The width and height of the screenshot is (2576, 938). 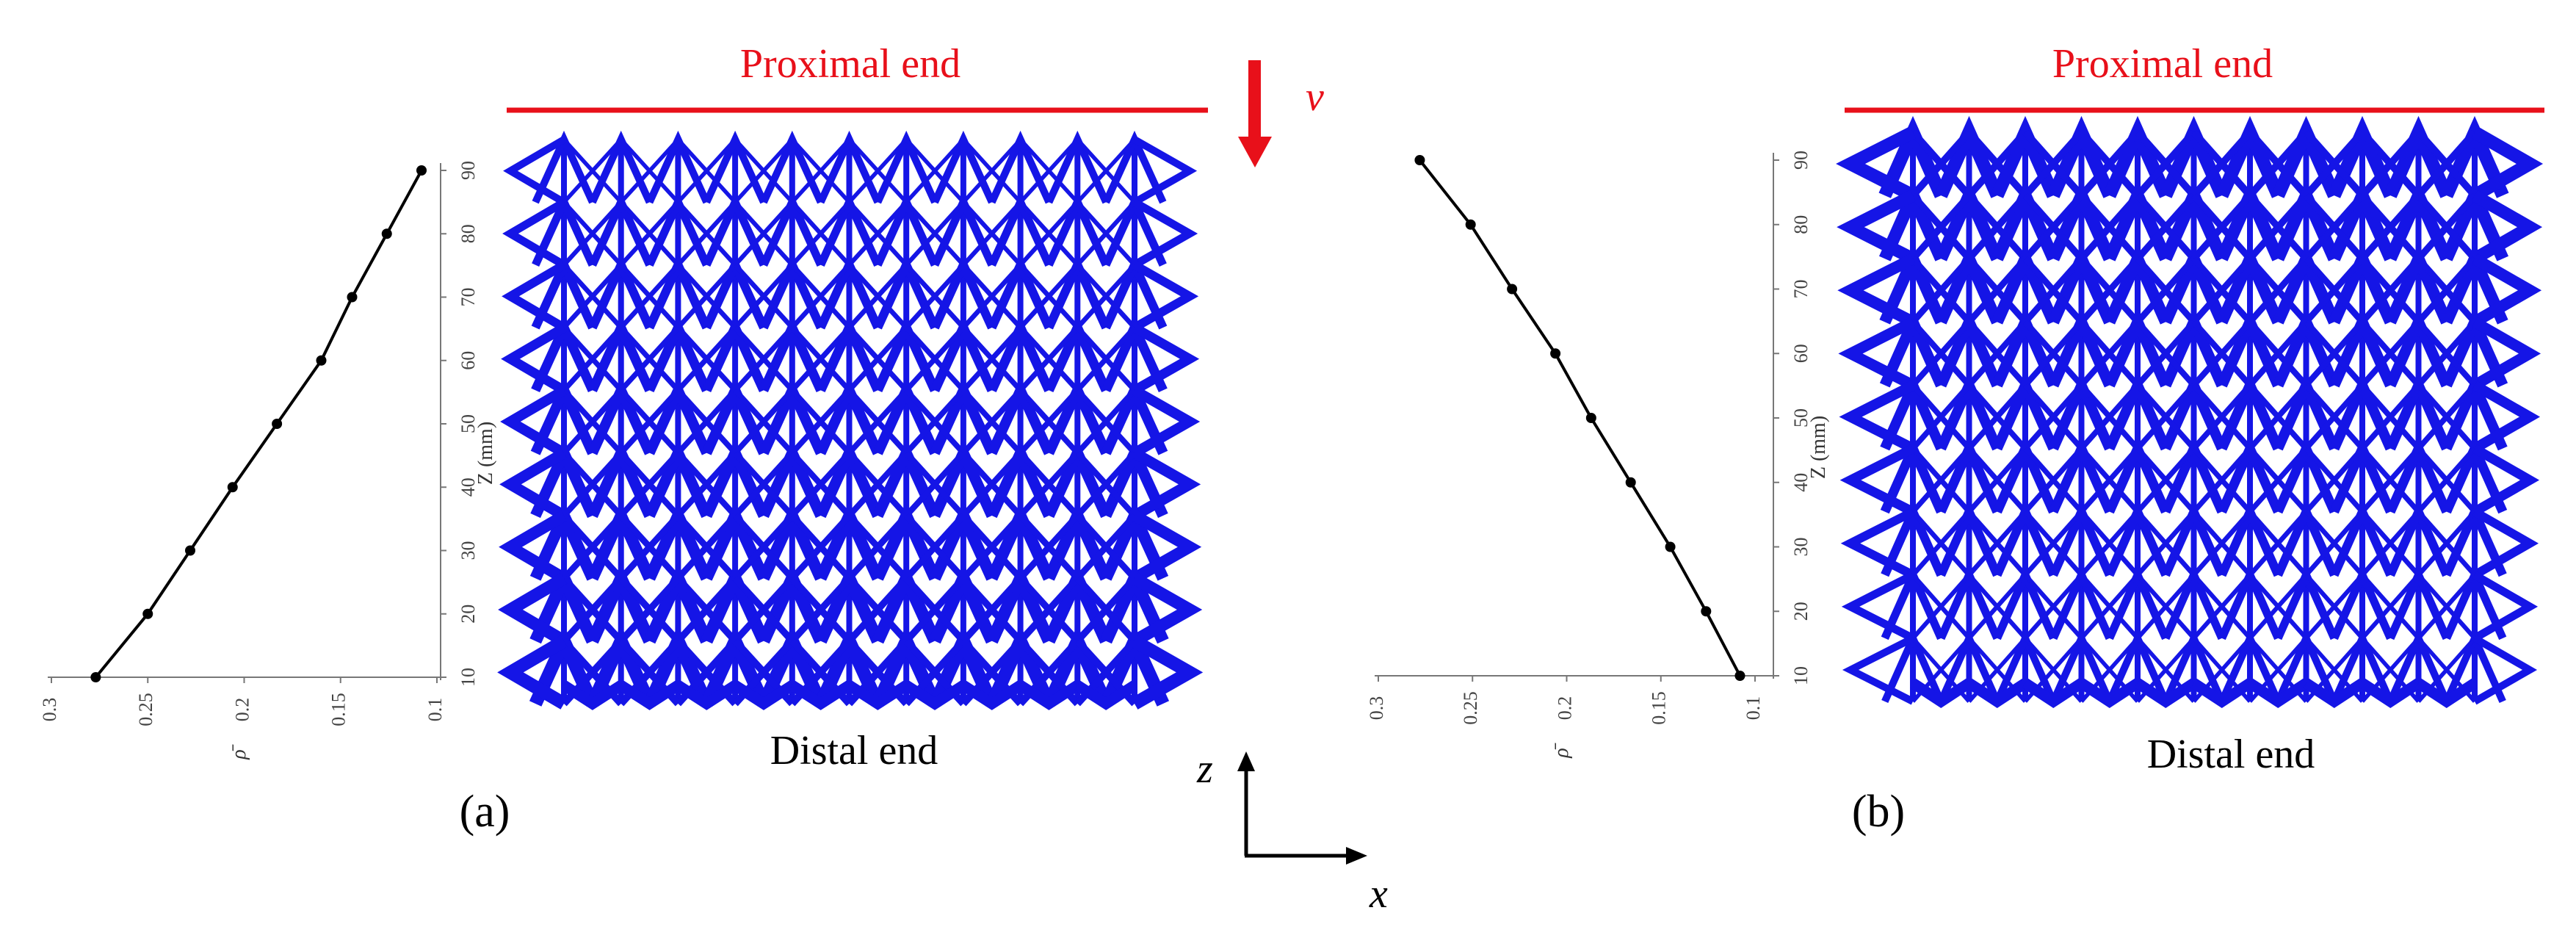 What do you see at coordinates (49, 710) in the screenshot?
I see `x-tick-label: 0.3` at bounding box center [49, 710].